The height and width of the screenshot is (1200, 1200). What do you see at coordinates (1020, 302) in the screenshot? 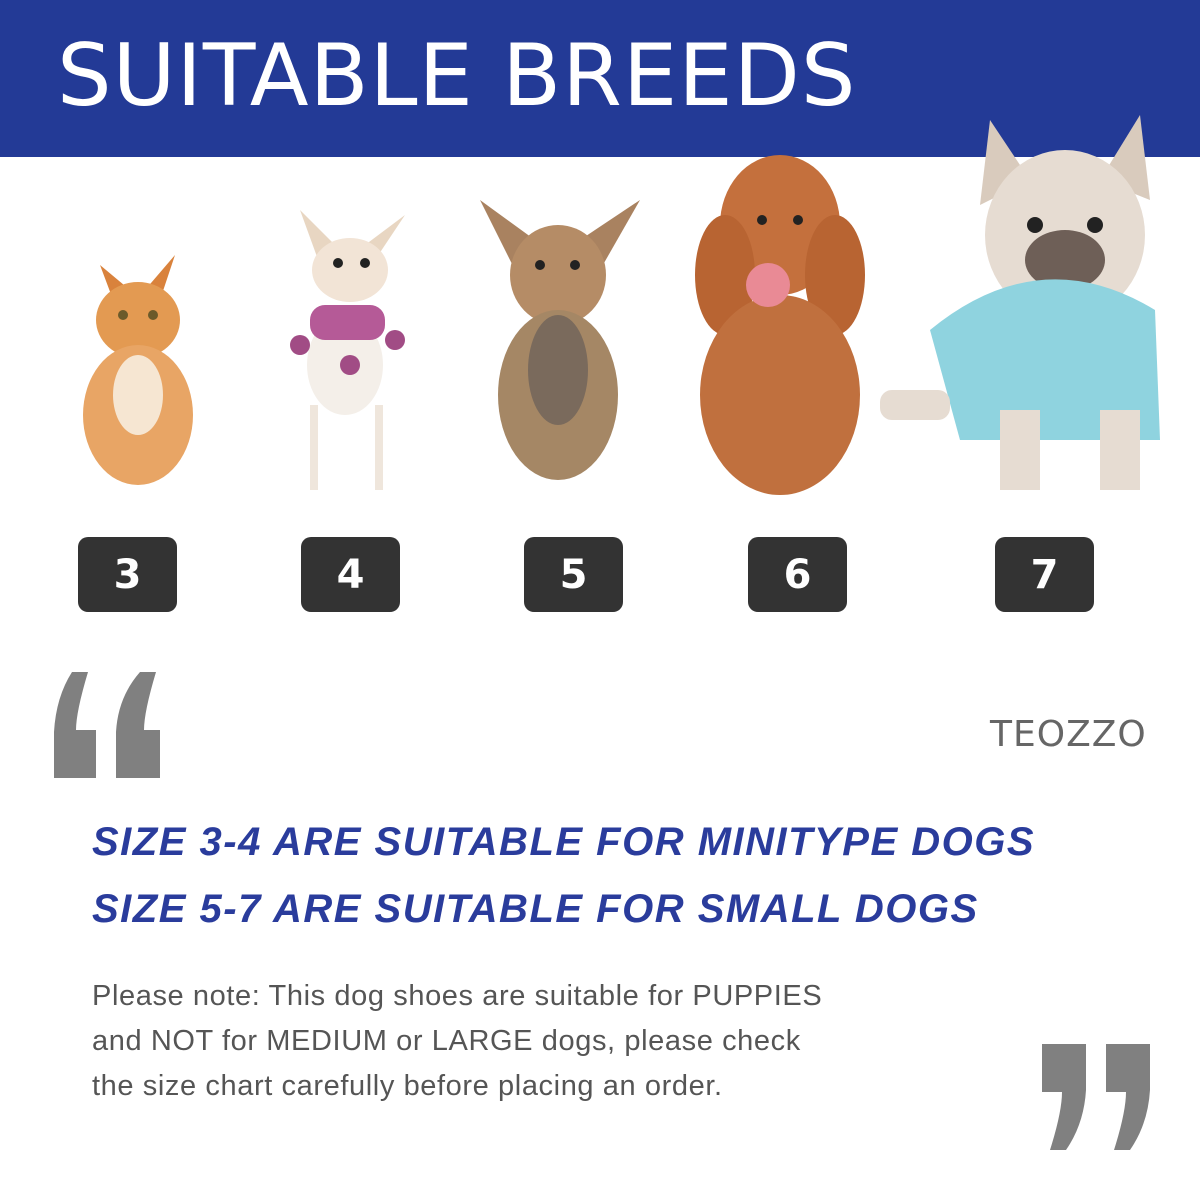
I see `french-bulldog-image` at bounding box center [1020, 302].